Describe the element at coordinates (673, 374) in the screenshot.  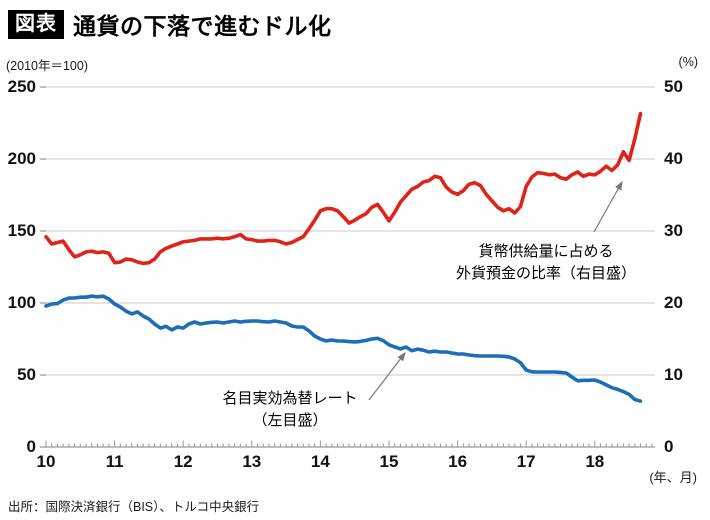
I see `right-axis-tick: 10` at that location.